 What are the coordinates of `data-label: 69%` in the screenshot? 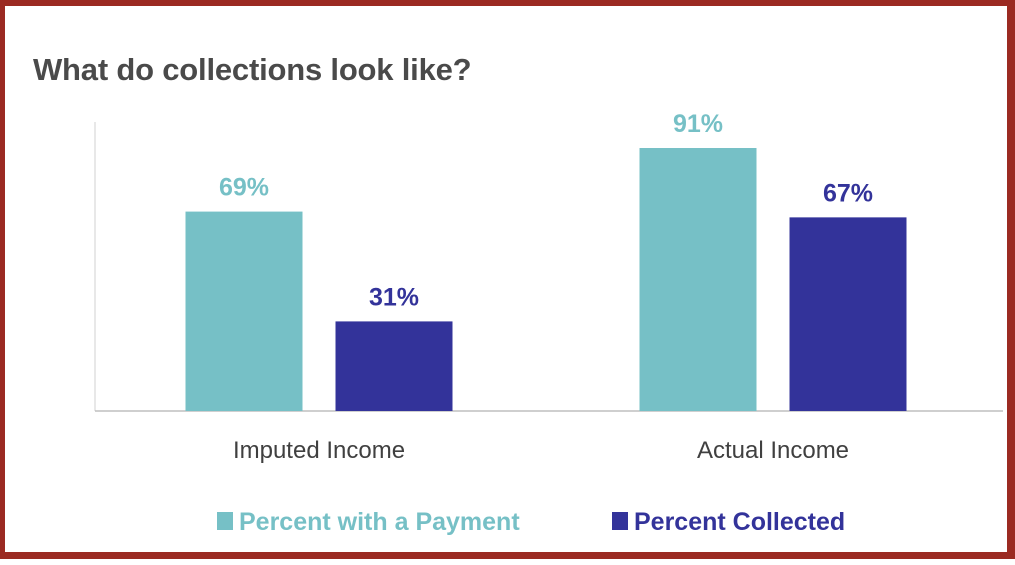 It's located at (244, 188).